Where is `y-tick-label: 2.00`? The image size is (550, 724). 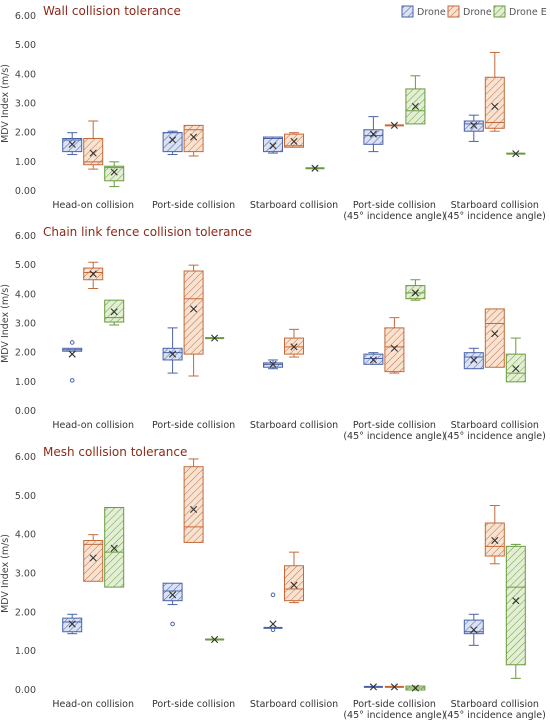 y-tick-label: 2.00 is located at coordinates (25, 612).